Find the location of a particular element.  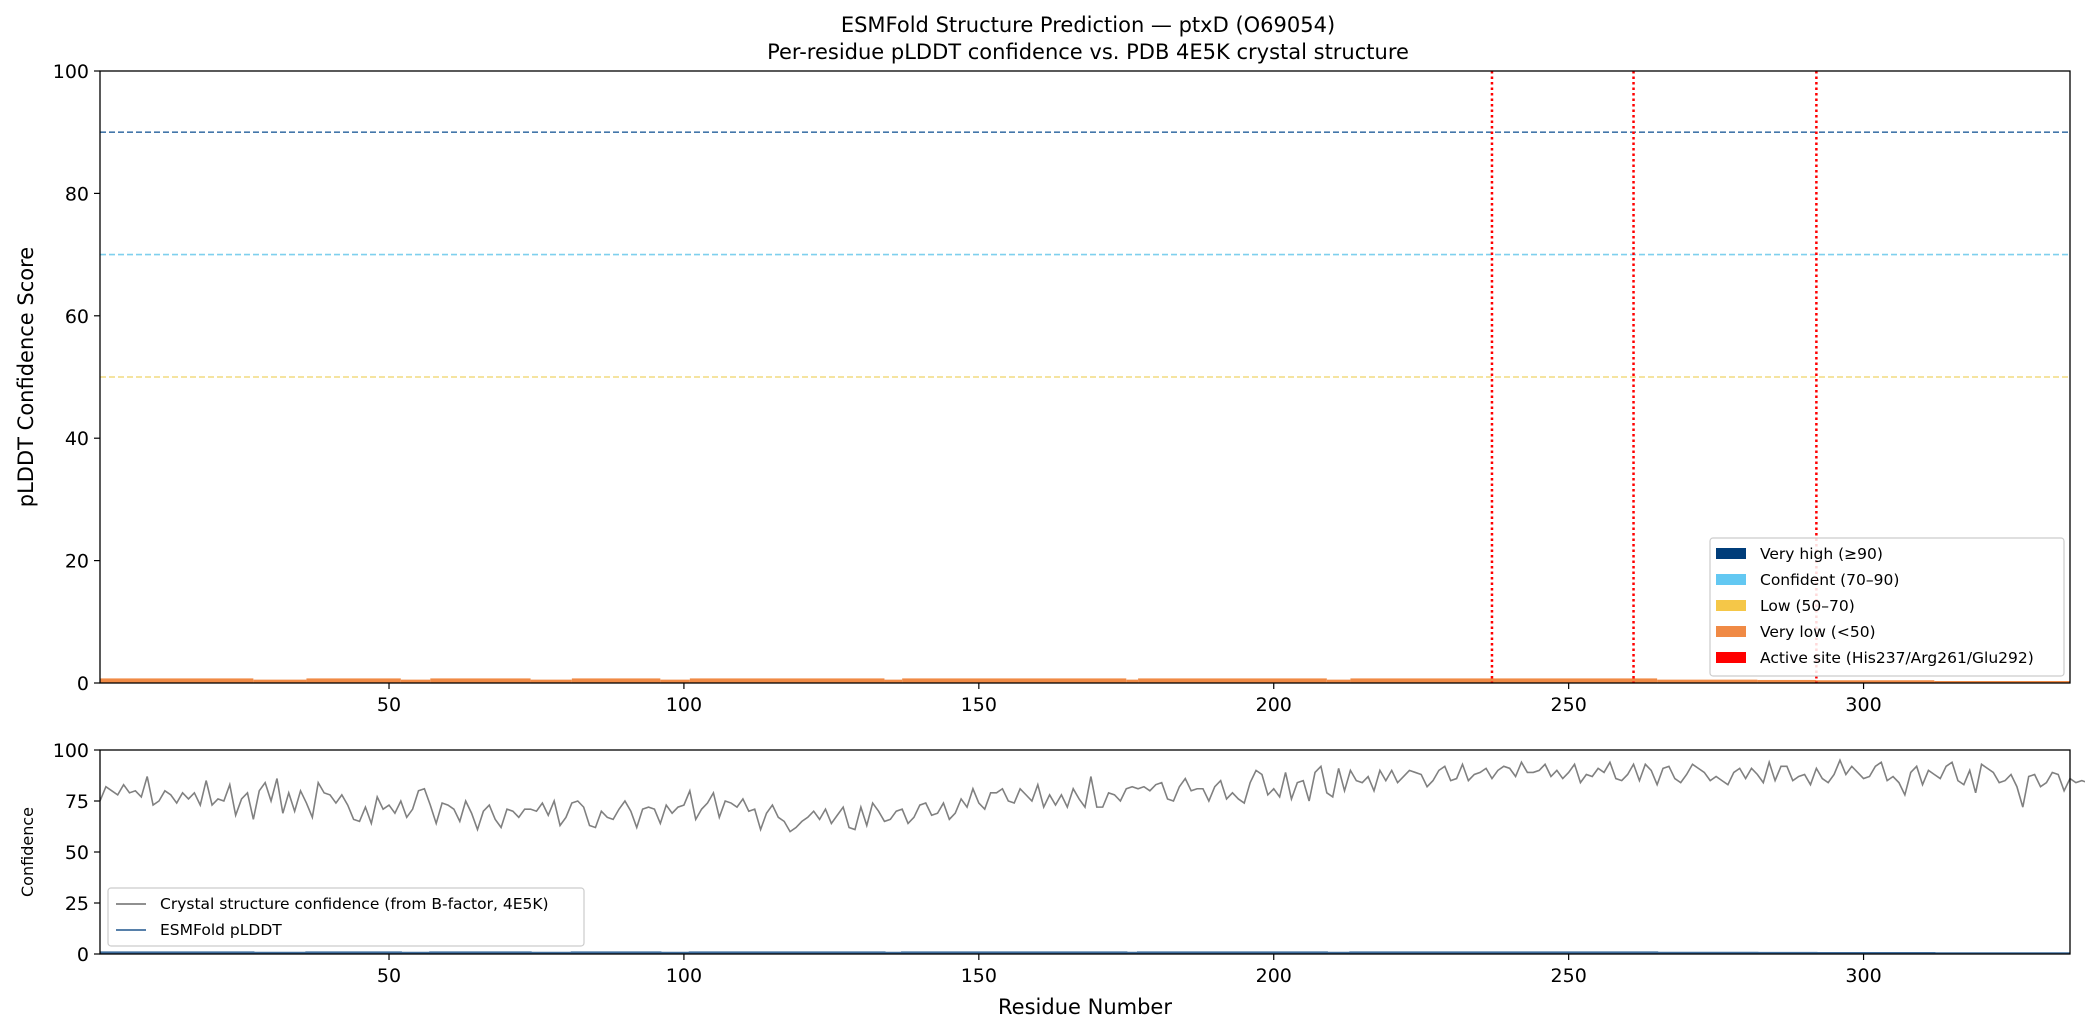

y-tick-label-20: 20 is located at coordinates (77, 562).